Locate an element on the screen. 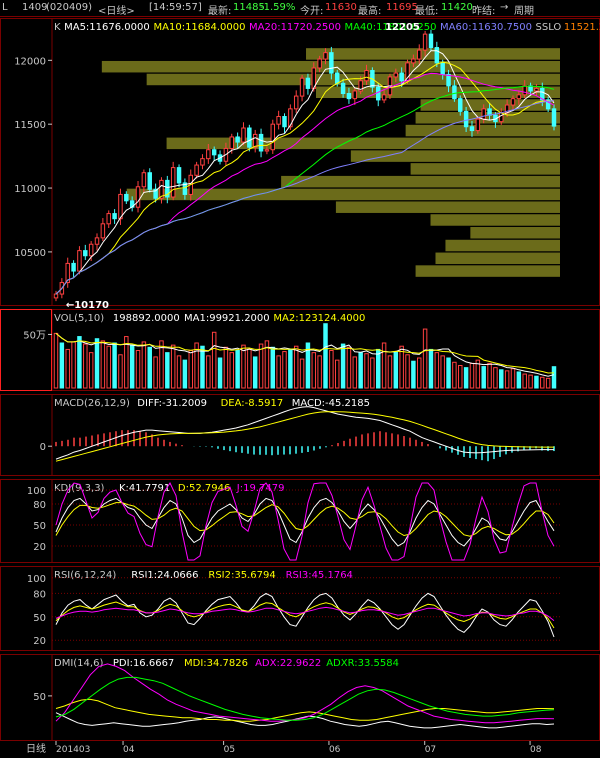 Image resolution: width=600 pixels, height=758 pixels. price-legend-7: 11521.2500 is located at coordinates (582, 27).